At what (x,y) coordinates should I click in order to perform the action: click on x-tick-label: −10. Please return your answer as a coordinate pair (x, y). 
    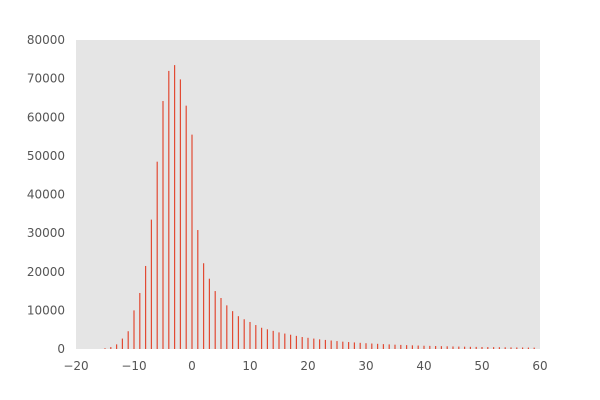
    Looking at the image, I should click on (133, 366).